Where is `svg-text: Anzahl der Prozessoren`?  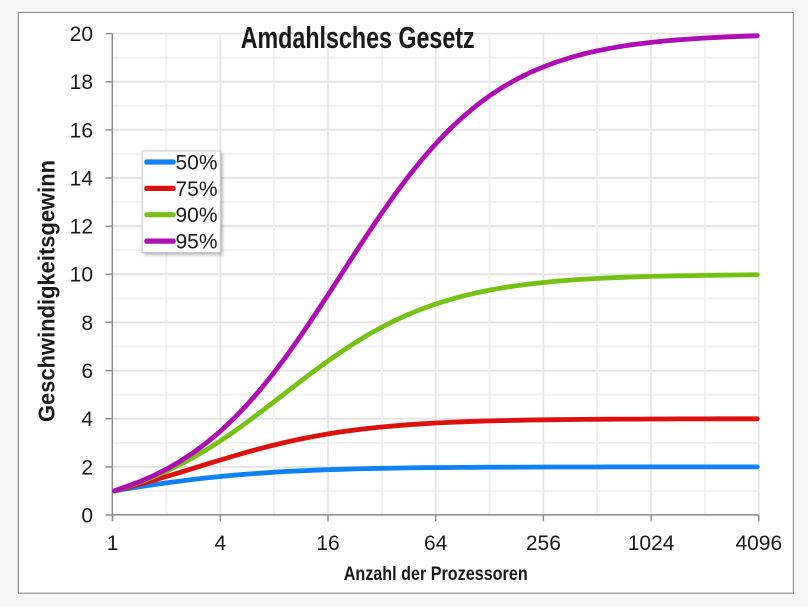 svg-text: Anzahl der Prozessoren is located at coordinates (436, 574).